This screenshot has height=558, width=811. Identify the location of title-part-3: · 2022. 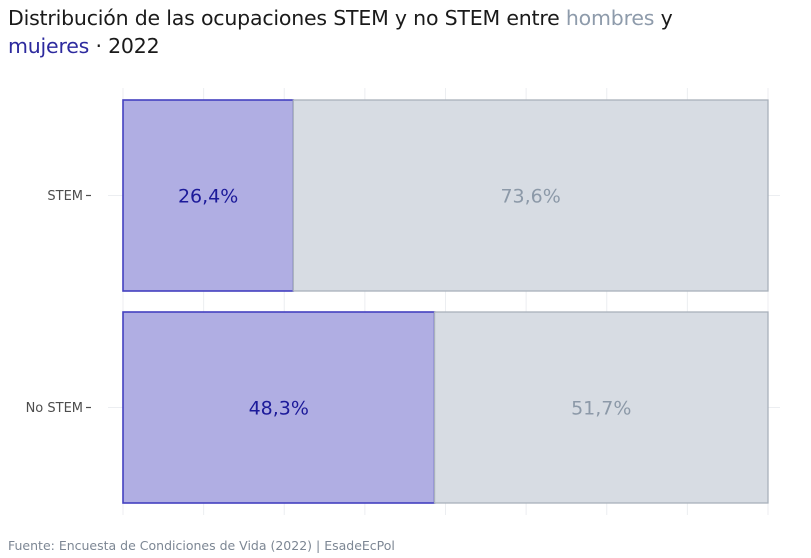
(124, 46).